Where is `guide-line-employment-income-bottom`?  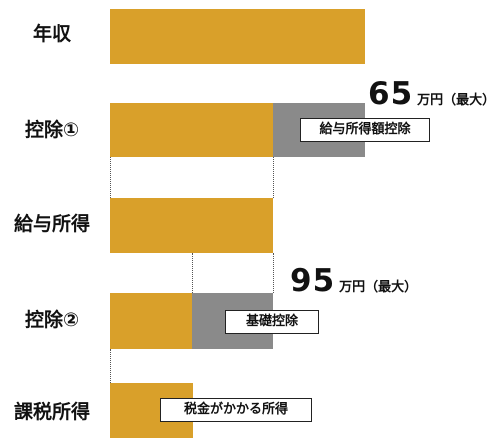 guide-line-employment-income-bottom is located at coordinates (273, 273).